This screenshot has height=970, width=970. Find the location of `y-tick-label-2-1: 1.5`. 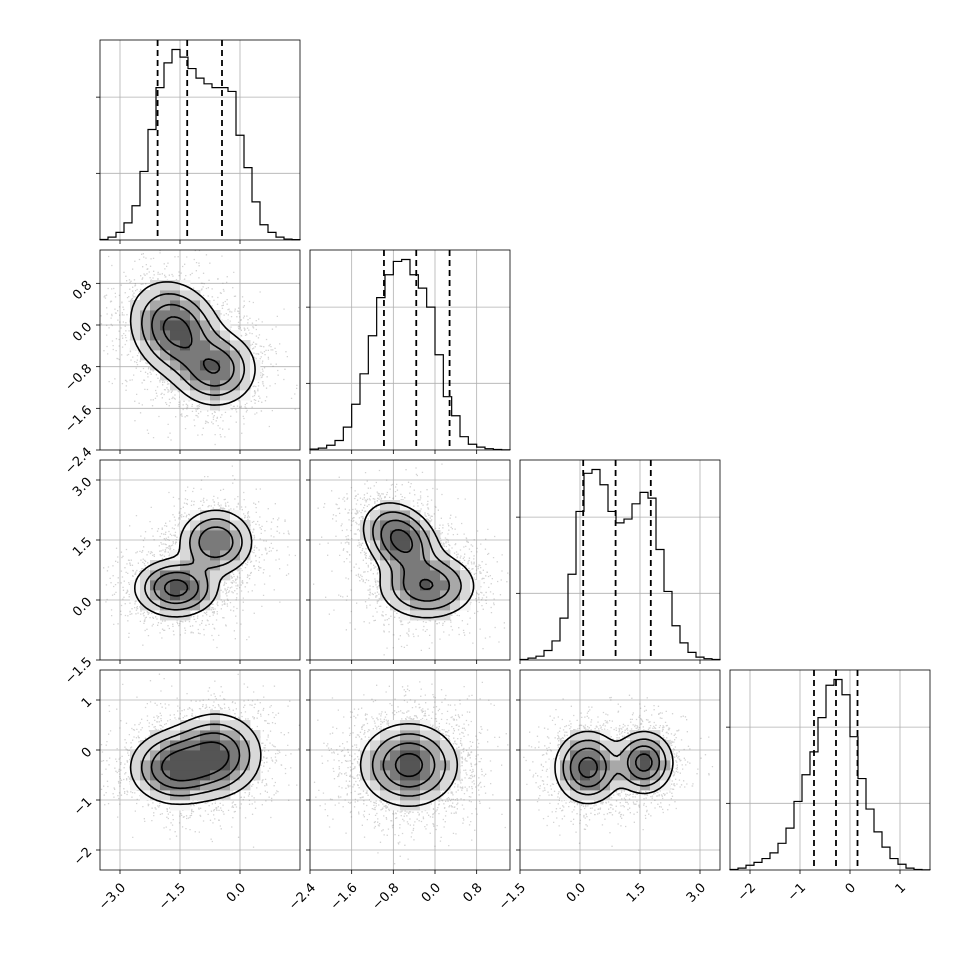

y-tick-label-2-1: 1.5 is located at coordinates (82, 547).